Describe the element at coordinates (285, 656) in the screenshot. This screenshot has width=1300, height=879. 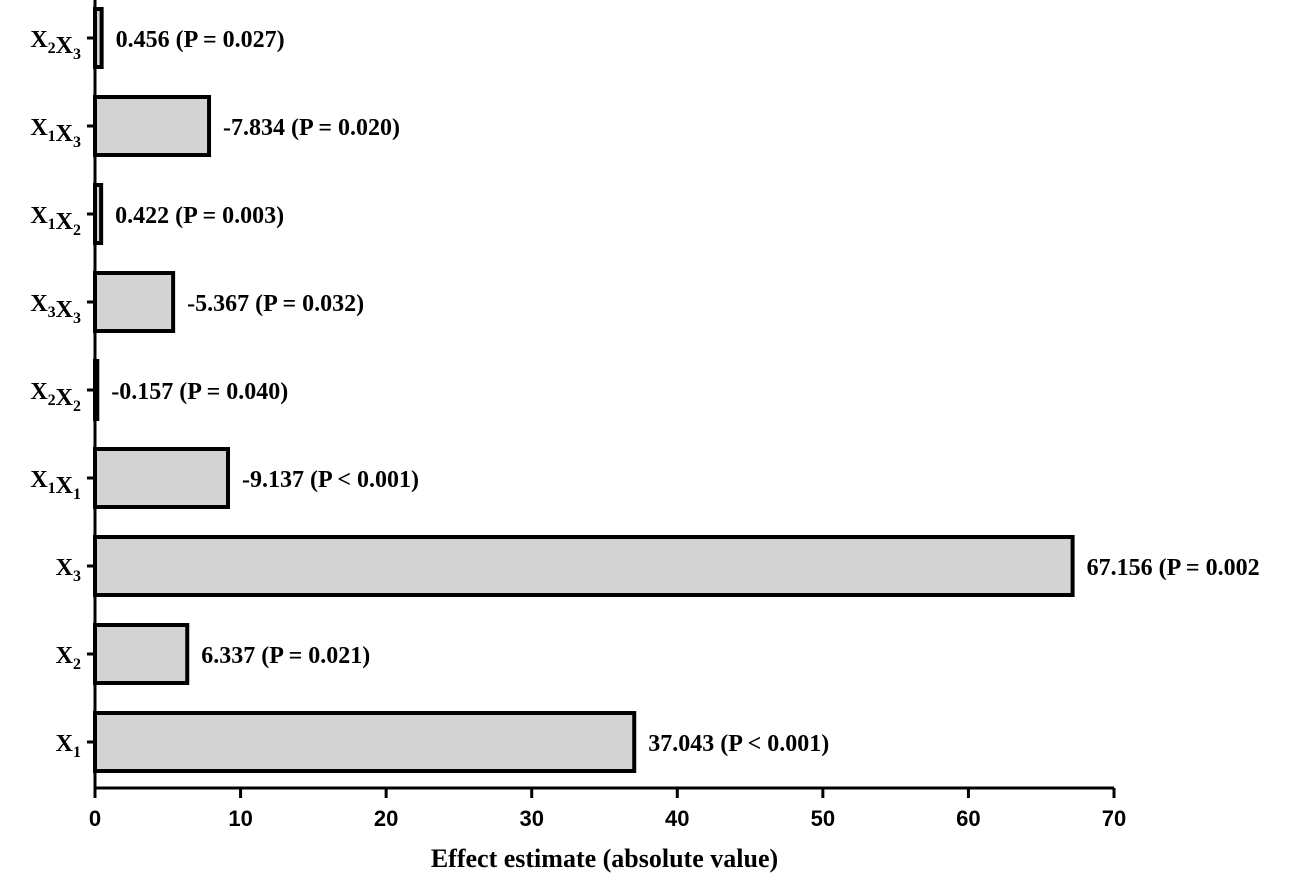
I see `bar-data-label: 6.337 (P = 0.021)` at that location.